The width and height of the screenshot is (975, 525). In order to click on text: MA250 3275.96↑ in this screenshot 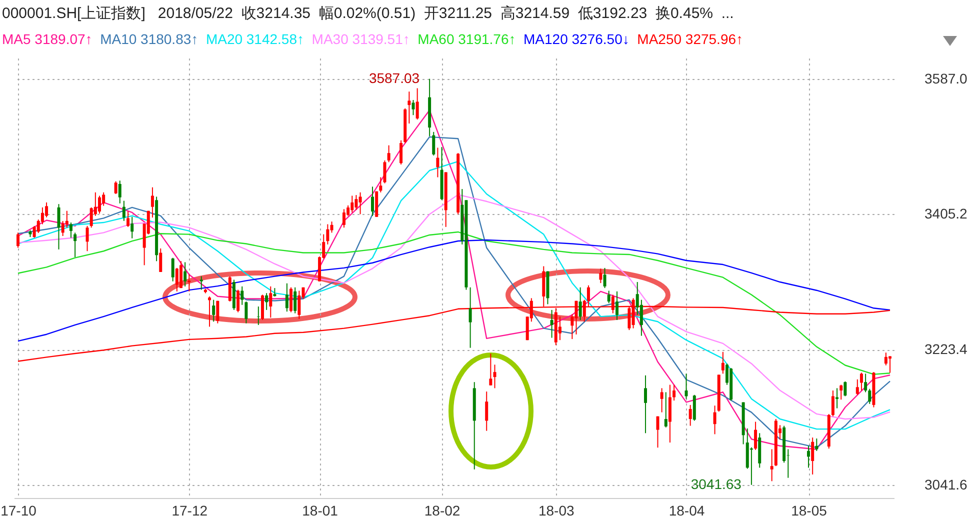, I will do `click(690, 39)`.